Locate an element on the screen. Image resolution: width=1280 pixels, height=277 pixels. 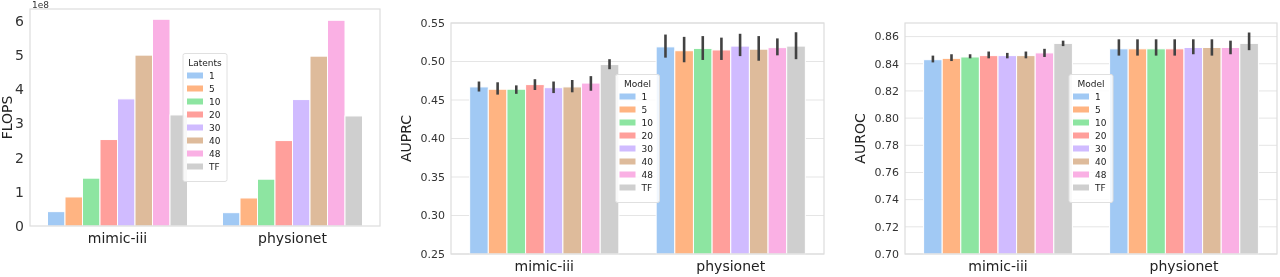
y-tick-label: 0.70 is located at coordinates (886, 254).